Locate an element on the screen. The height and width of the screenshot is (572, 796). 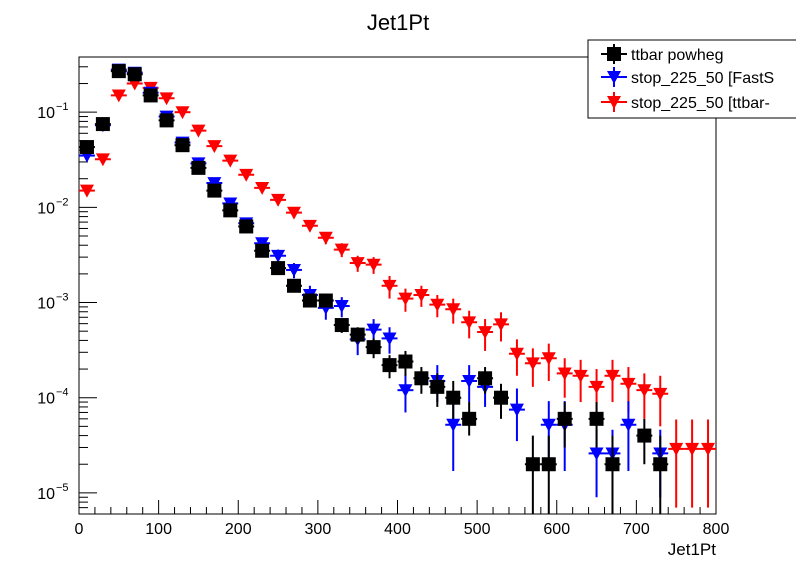
y-axis: 10−510−410−310−210−1 is located at coordinates (67, 290).